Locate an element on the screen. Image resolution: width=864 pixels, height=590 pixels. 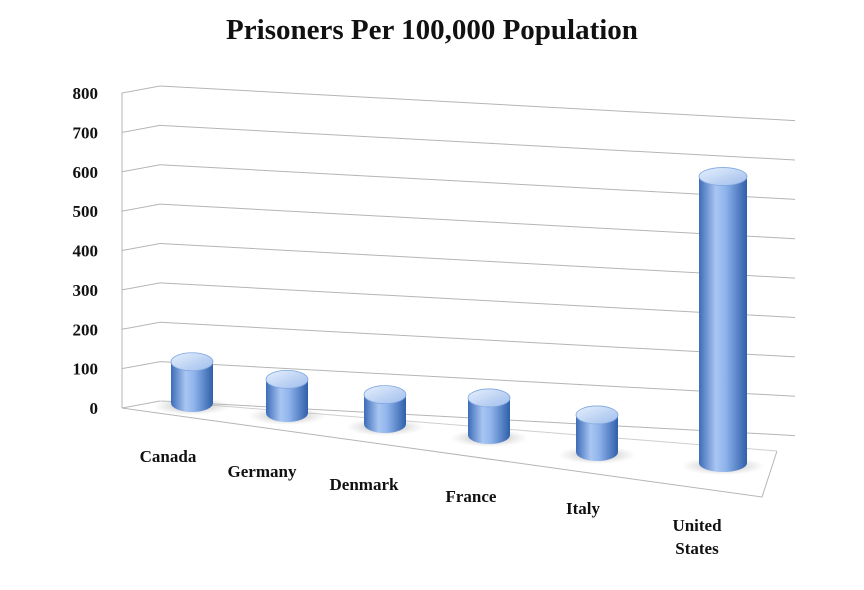
x-tick-label-line: Denmark is located at coordinates (364, 484).